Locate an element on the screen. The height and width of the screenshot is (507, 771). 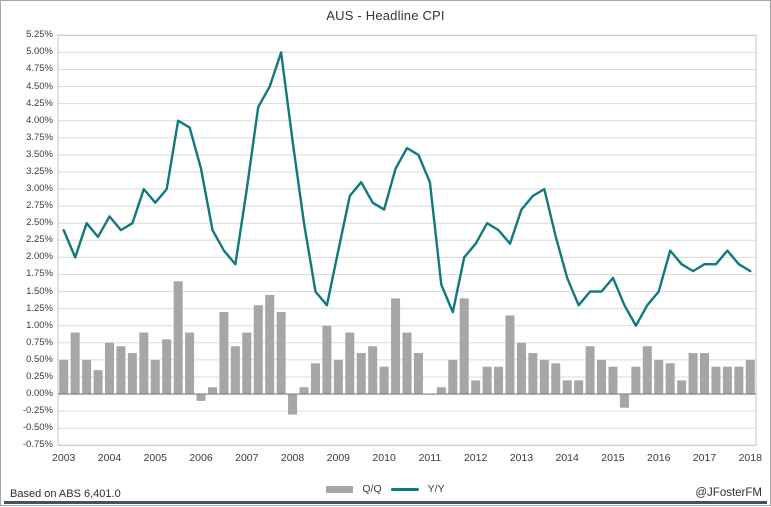
y-axis-tick-label: 5.25% is located at coordinates (39, 35).